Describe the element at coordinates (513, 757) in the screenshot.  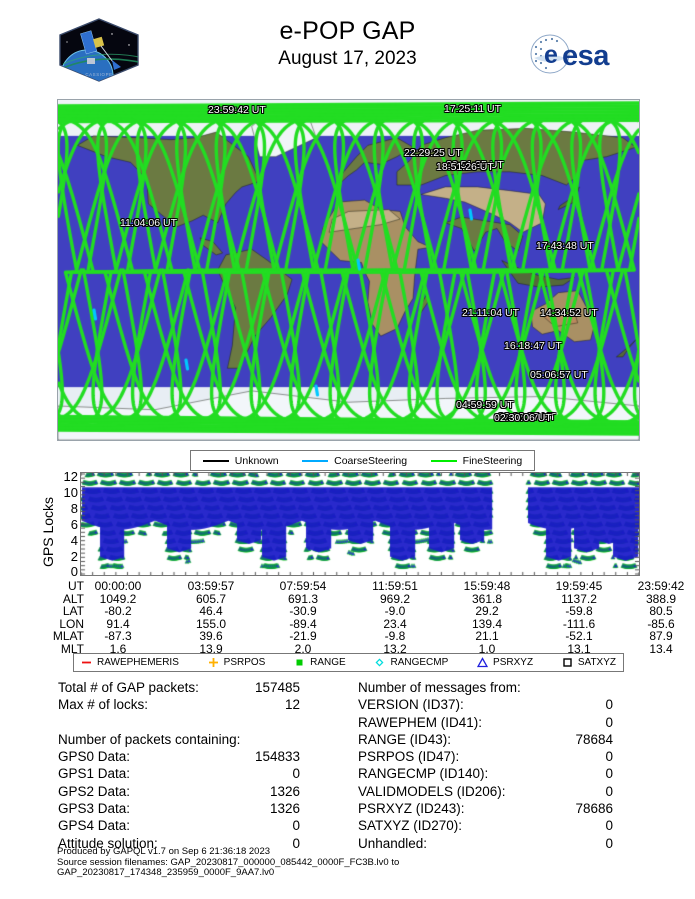
I see `message-stat-row: PSRPOS (ID47): 0` at that location.